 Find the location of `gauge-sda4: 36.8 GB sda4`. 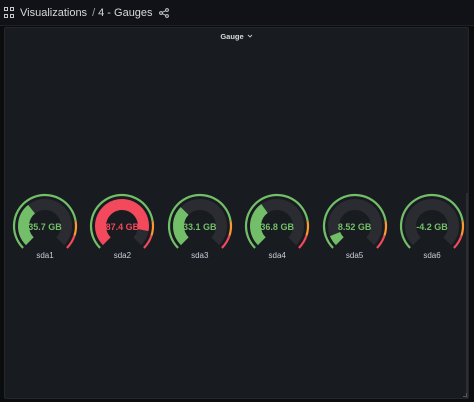

gauge-sda4: 36.8 GB sda4 is located at coordinates (277, 228).